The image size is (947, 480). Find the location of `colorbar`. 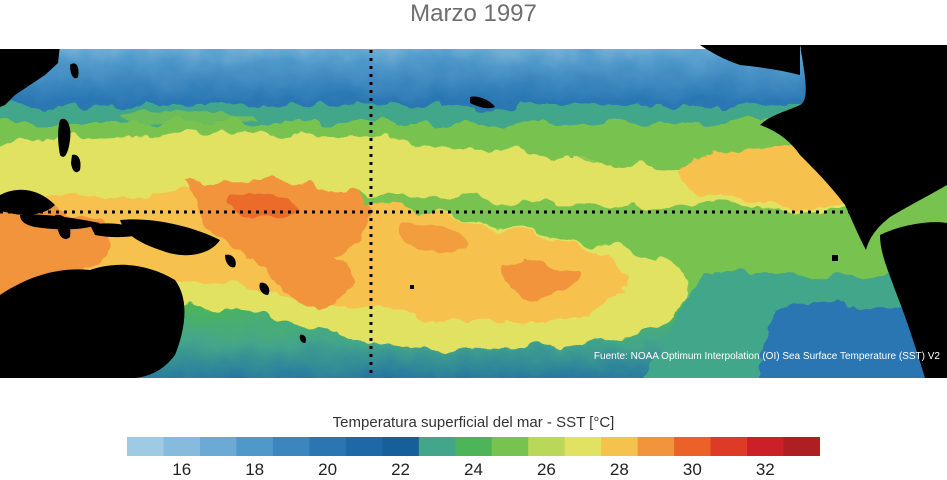

colorbar is located at coordinates (473, 446).